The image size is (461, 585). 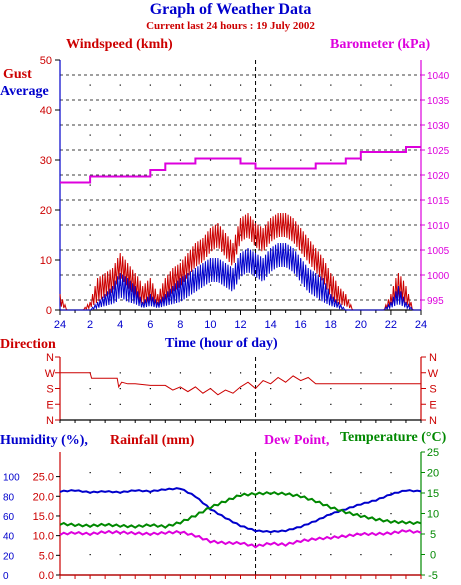 What do you see at coordinates (17, 74) in the screenshot?
I see `legend-gust: Gust` at bounding box center [17, 74].